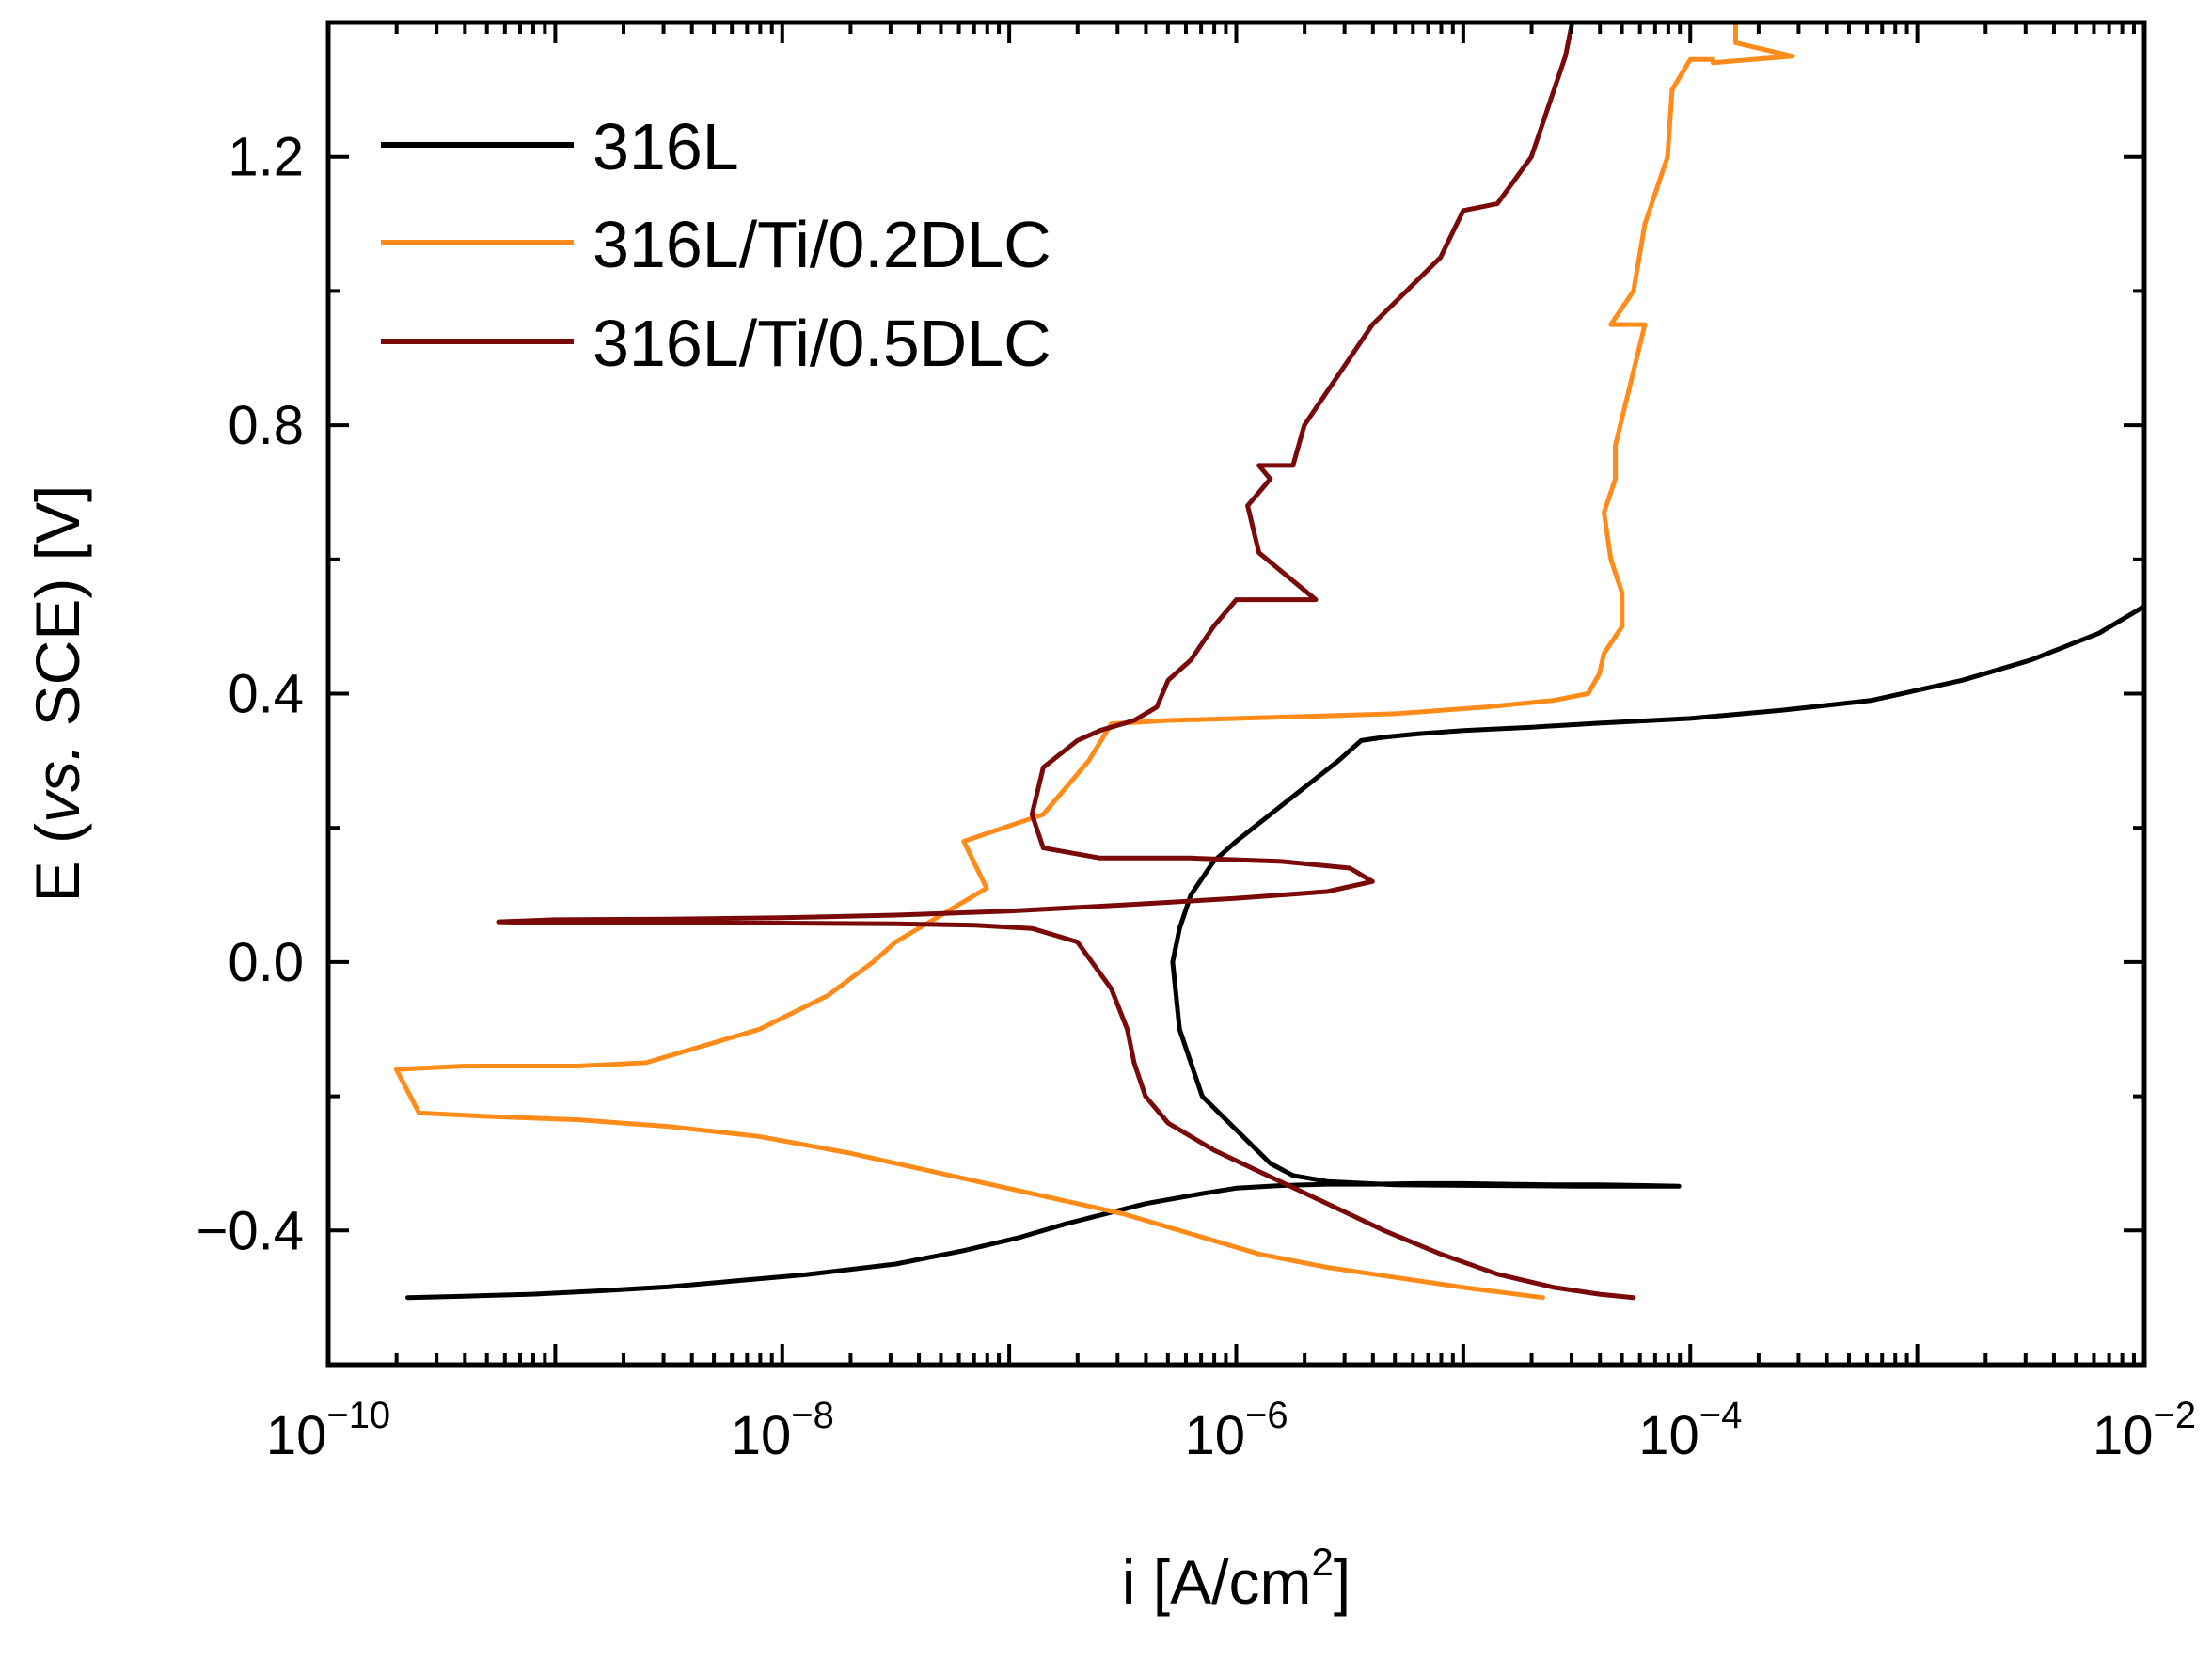 The image size is (2212, 1660). I want to click on y-axis-title-post: SCE) [V], so click(57, 614).